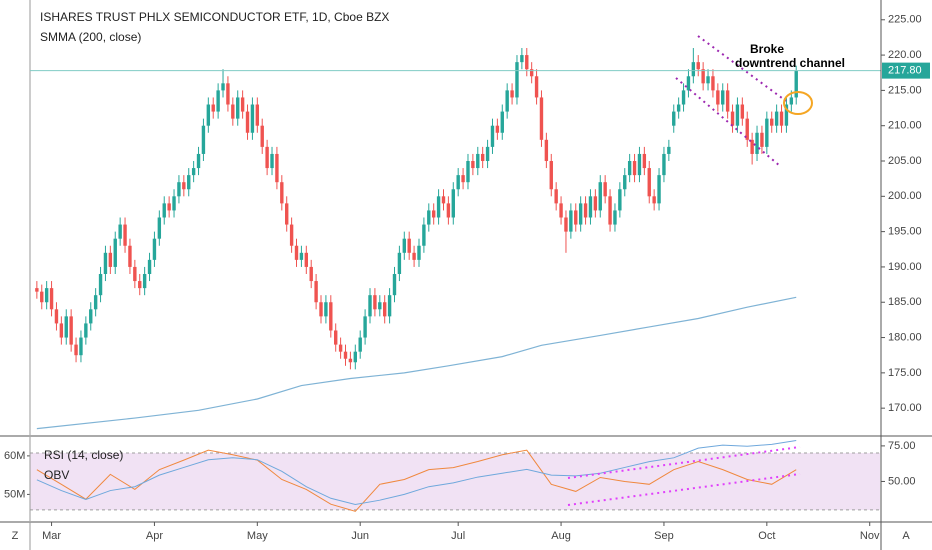  I want to click on last-price-label: 217.80, so click(905, 71).